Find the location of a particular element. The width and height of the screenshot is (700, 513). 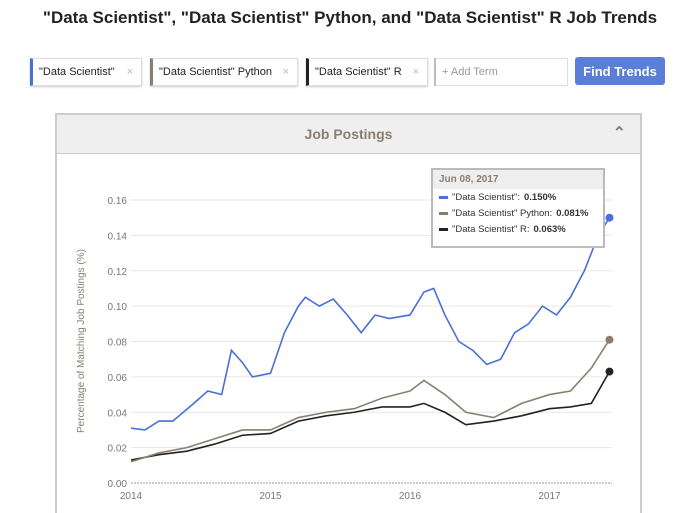

y-tick-label: 0.14 is located at coordinates (118, 236).